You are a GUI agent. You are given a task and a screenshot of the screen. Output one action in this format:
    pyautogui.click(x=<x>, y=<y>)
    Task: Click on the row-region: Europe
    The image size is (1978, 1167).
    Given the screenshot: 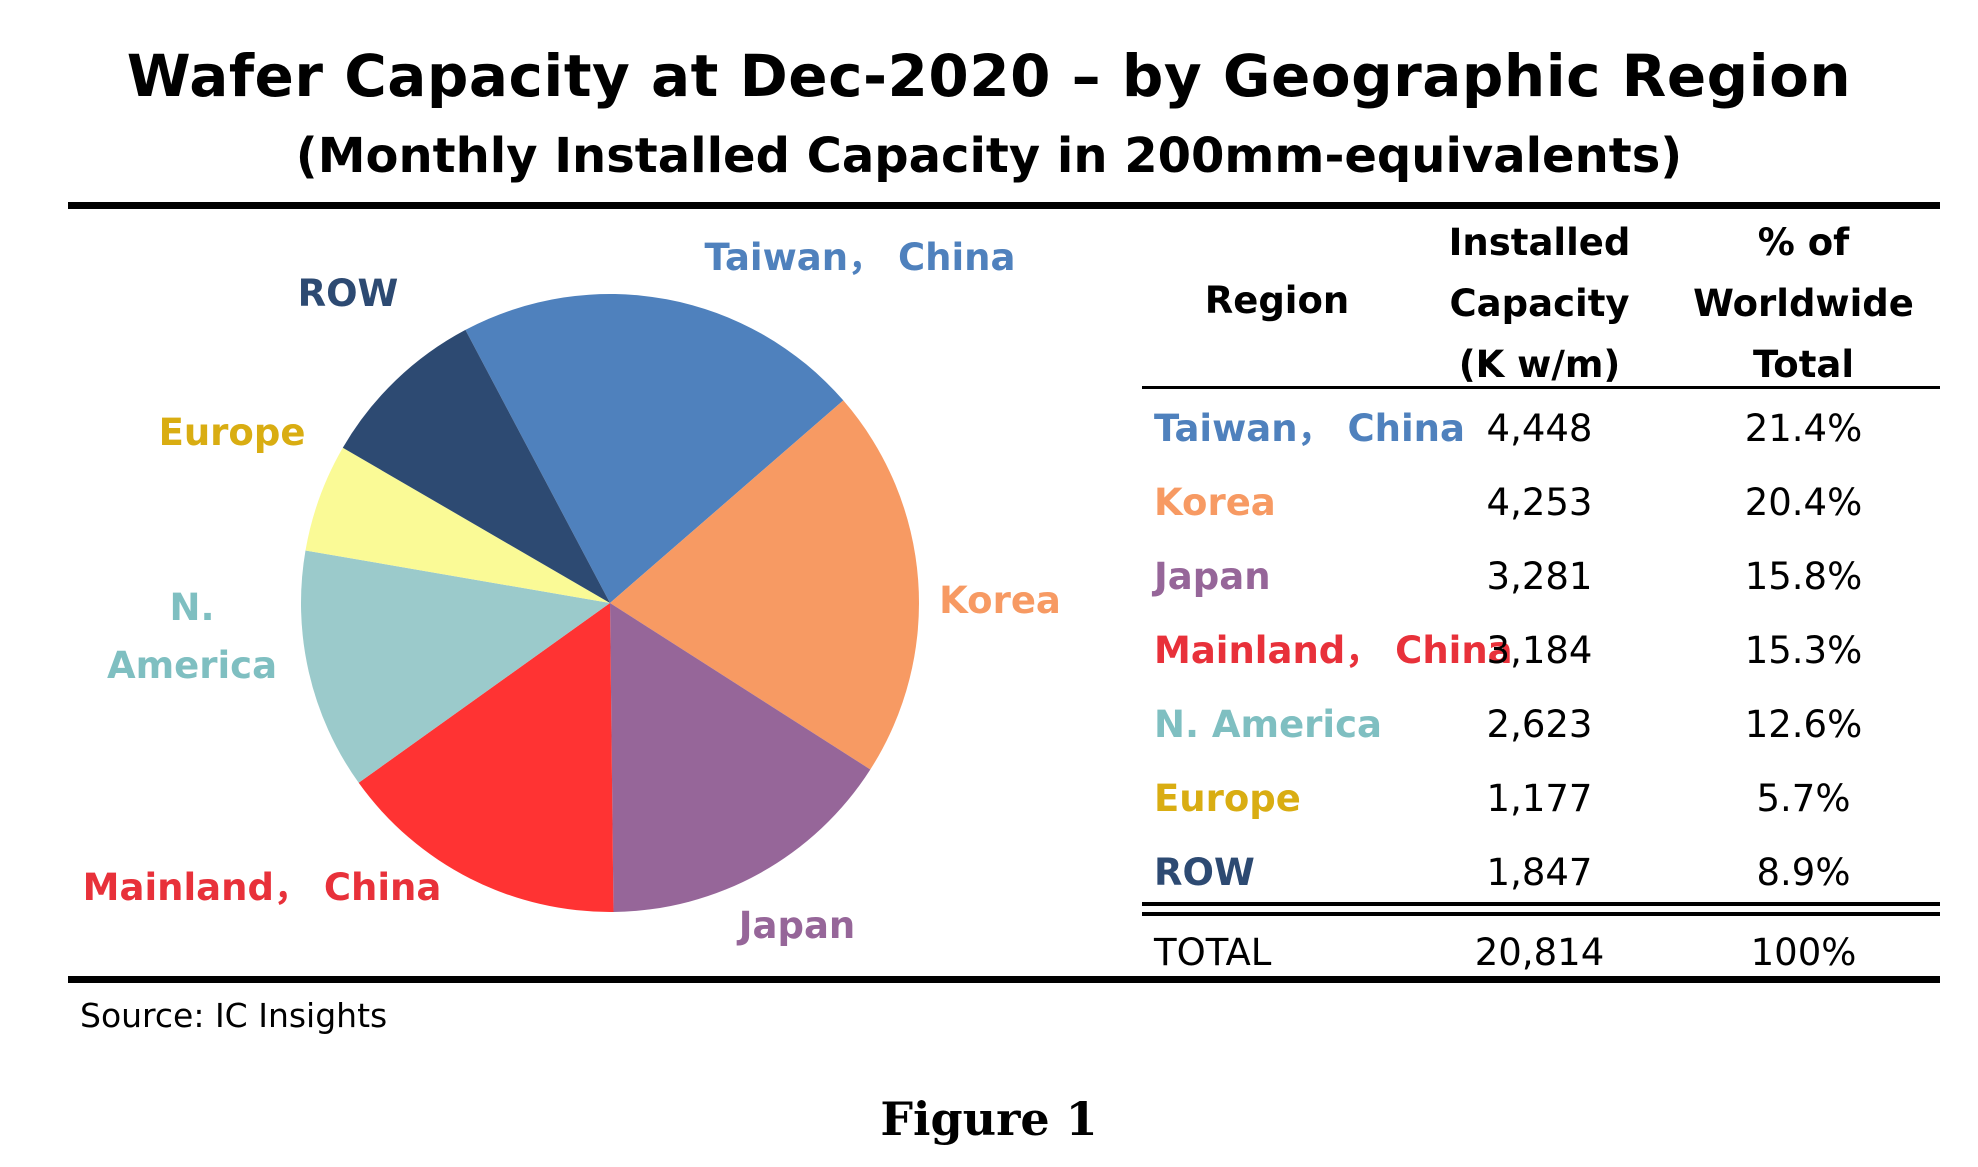 What is the action you would take?
    pyautogui.click(x=1227, y=798)
    